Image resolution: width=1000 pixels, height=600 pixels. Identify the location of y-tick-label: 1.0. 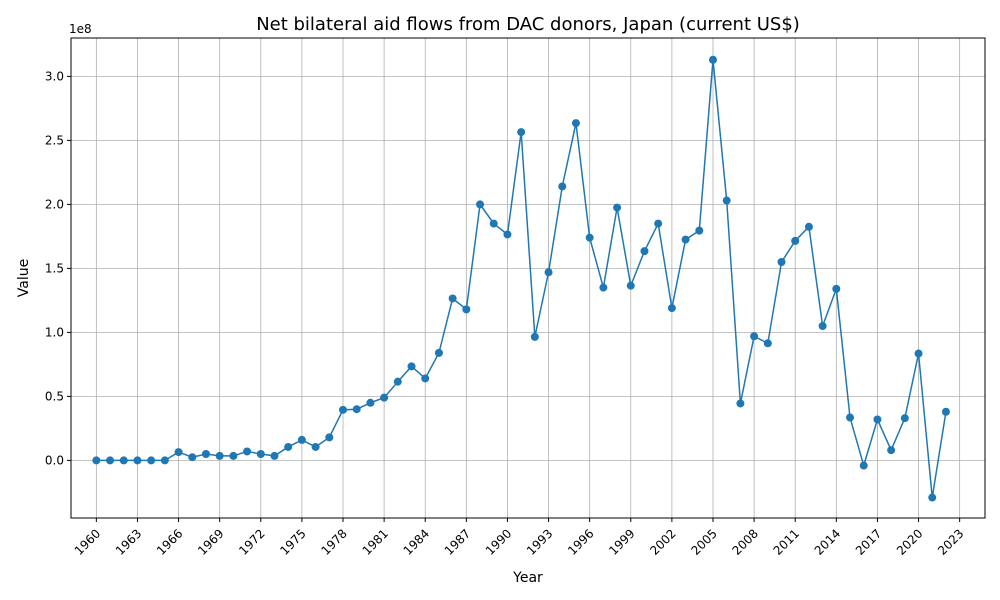
(54, 332).